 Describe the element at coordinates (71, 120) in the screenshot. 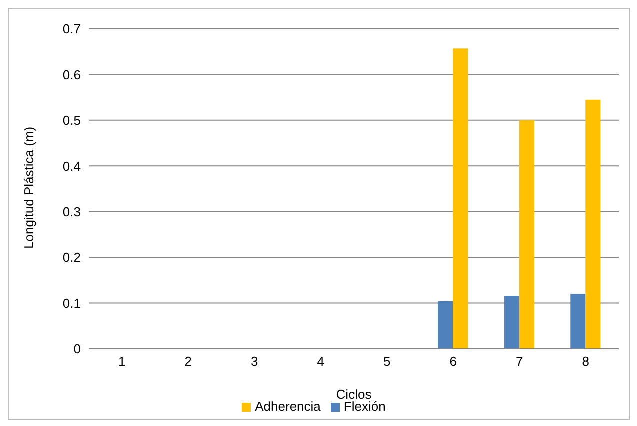

I see `y-tick-label: 0.5` at that location.